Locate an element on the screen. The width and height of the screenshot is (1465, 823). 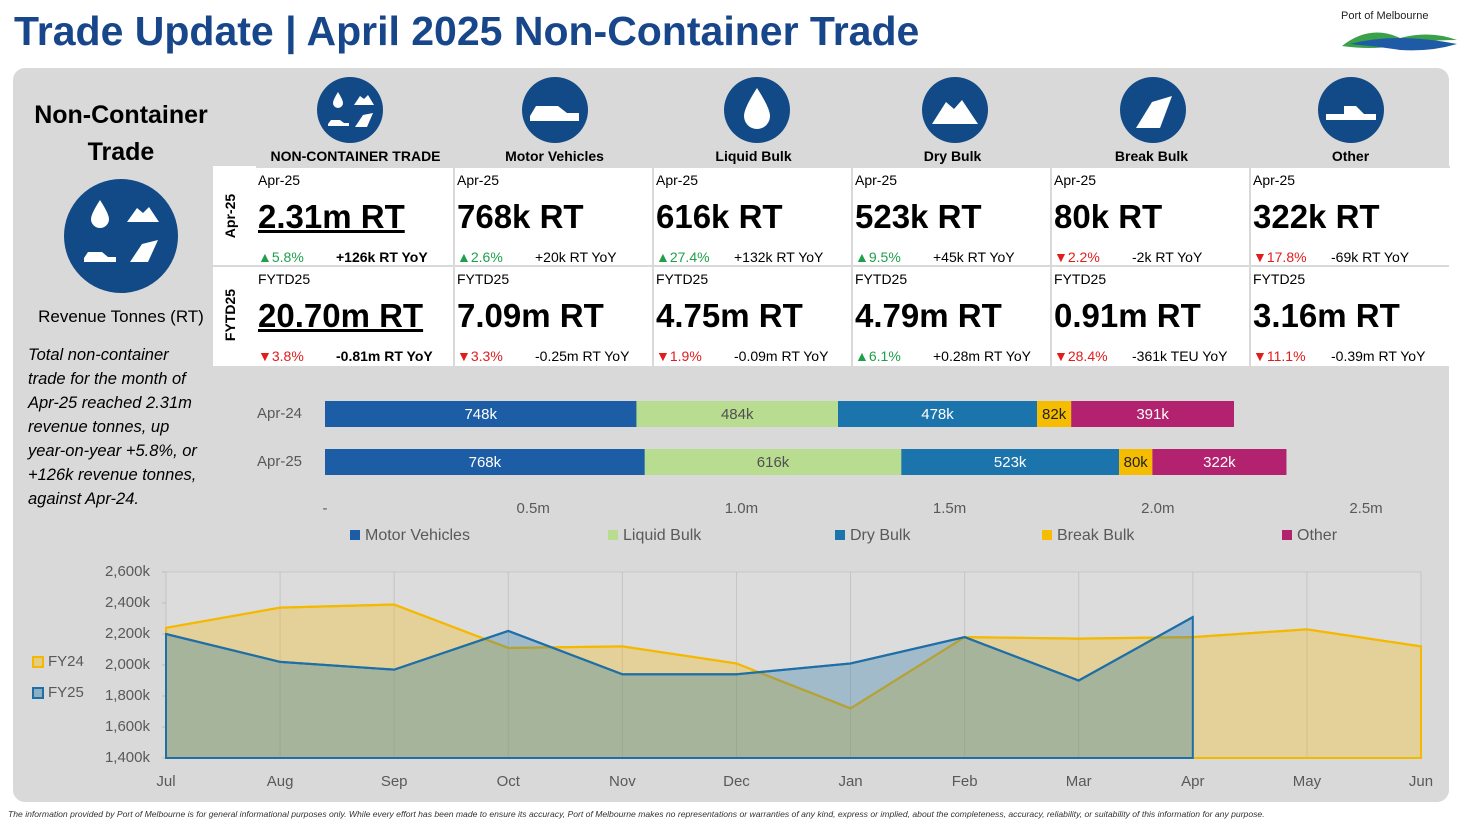
bar-value-label: 523k is located at coordinates (1010, 462).